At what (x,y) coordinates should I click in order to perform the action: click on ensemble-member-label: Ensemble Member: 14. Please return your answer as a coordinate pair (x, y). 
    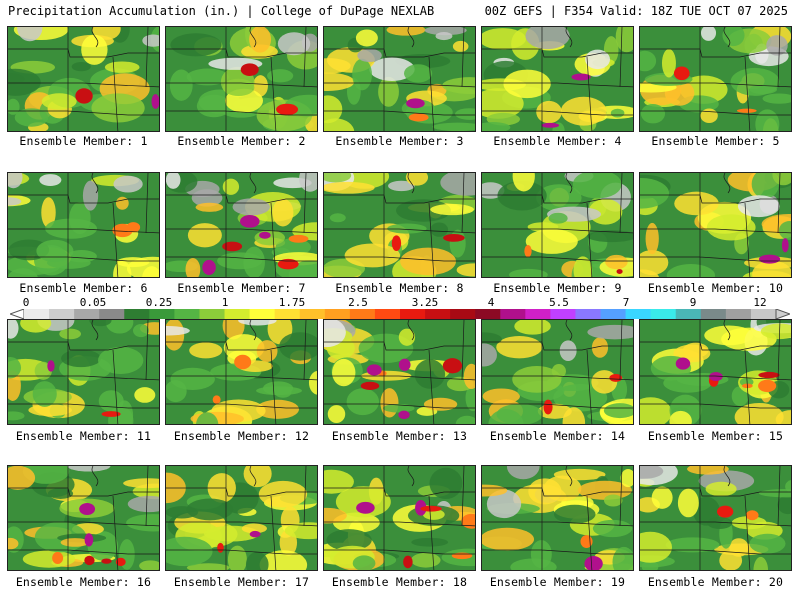
    Looking at the image, I should click on (557, 436).